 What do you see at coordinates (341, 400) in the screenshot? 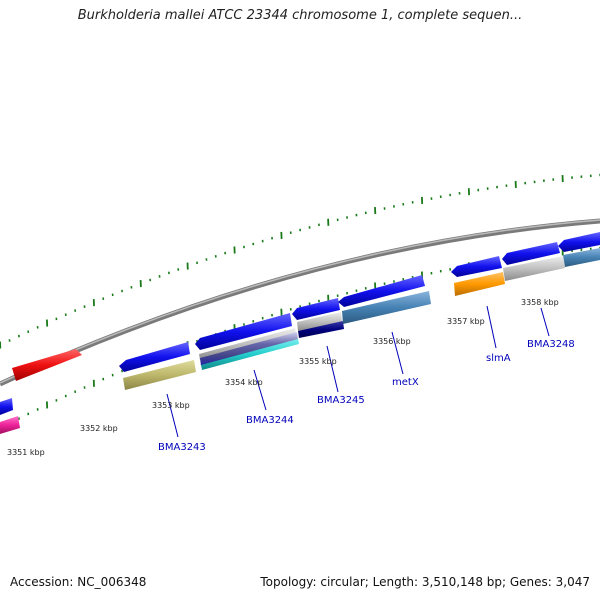
I see `gene-label-bma3245: BMA3245` at bounding box center [341, 400].